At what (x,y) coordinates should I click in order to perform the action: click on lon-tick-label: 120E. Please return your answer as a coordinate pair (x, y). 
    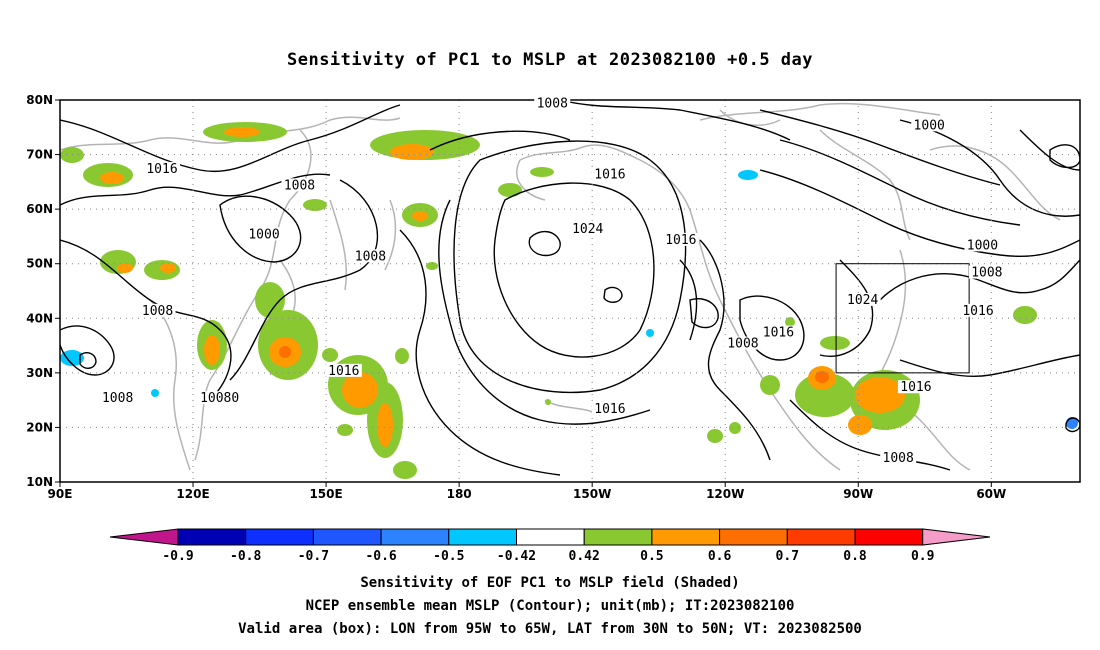
    Looking at the image, I should click on (192, 494).